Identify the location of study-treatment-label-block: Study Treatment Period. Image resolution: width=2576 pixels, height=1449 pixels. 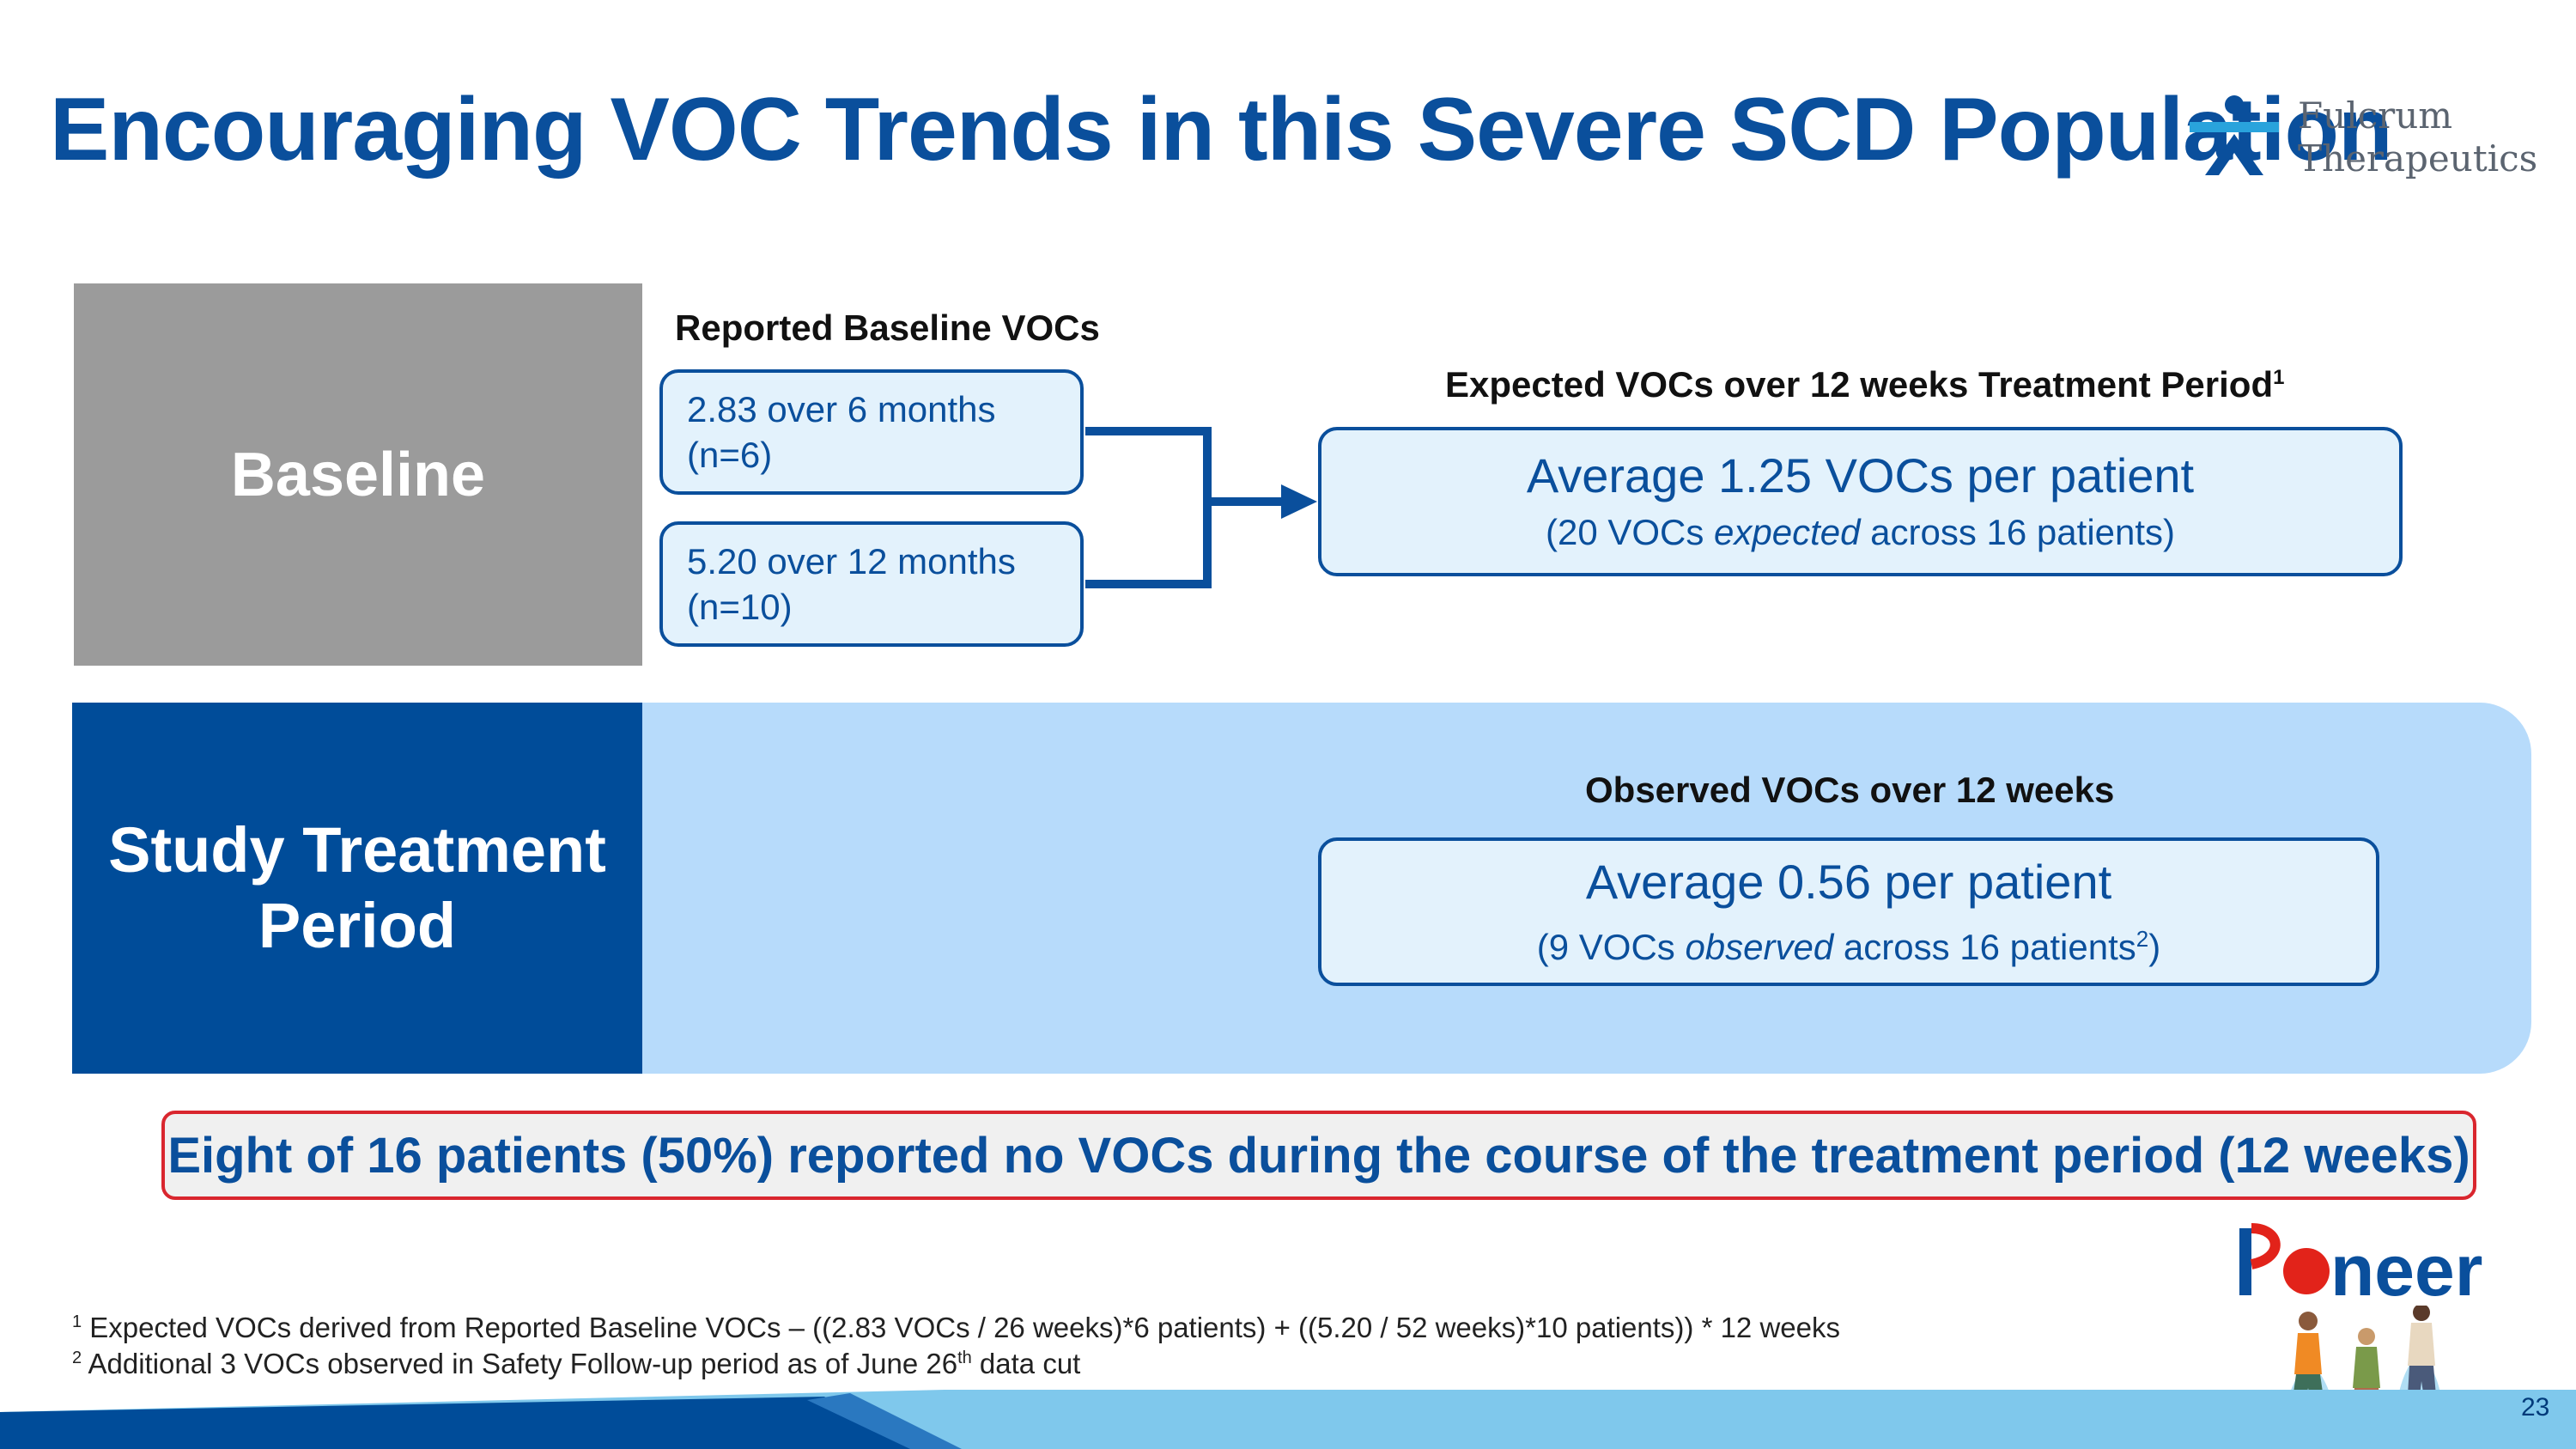
(357, 888).